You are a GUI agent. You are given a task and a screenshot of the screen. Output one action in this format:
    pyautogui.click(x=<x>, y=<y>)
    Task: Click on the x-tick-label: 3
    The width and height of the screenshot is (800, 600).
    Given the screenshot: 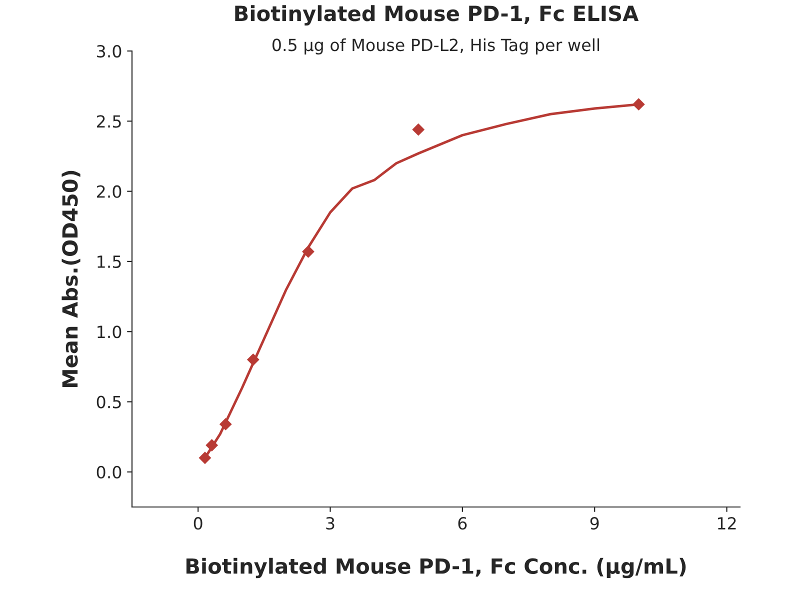 What is the action you would take?
    pyautogui.click(x=330, y=523)
    